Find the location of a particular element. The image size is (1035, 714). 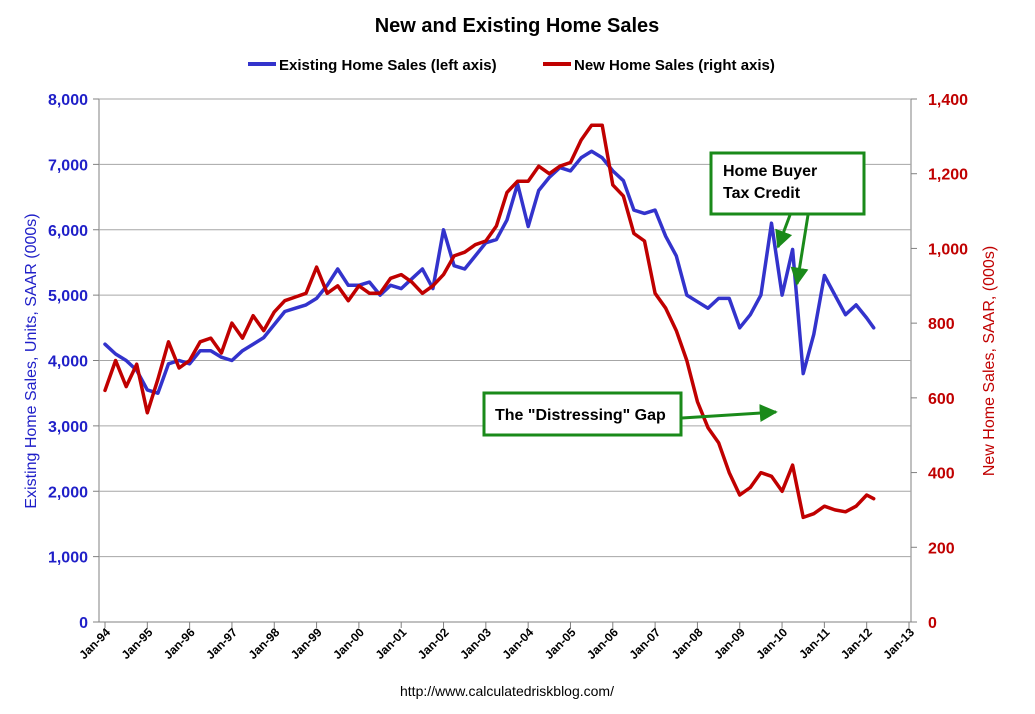

tick-label-x: Jan-01 is located at coordinates (391, 643).